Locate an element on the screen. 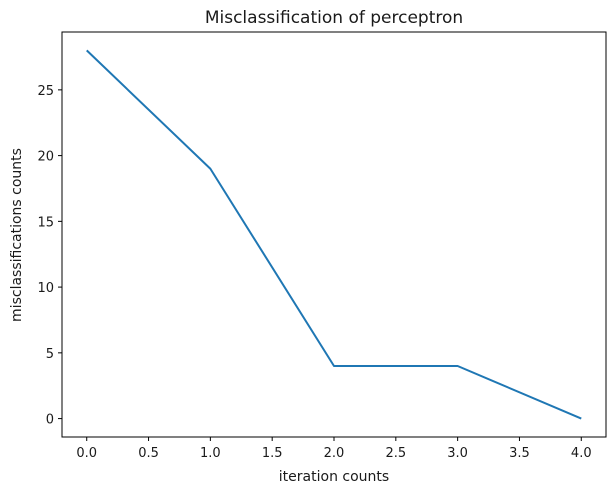  y-tick-label: 15 is located at coordinates (45, 222).